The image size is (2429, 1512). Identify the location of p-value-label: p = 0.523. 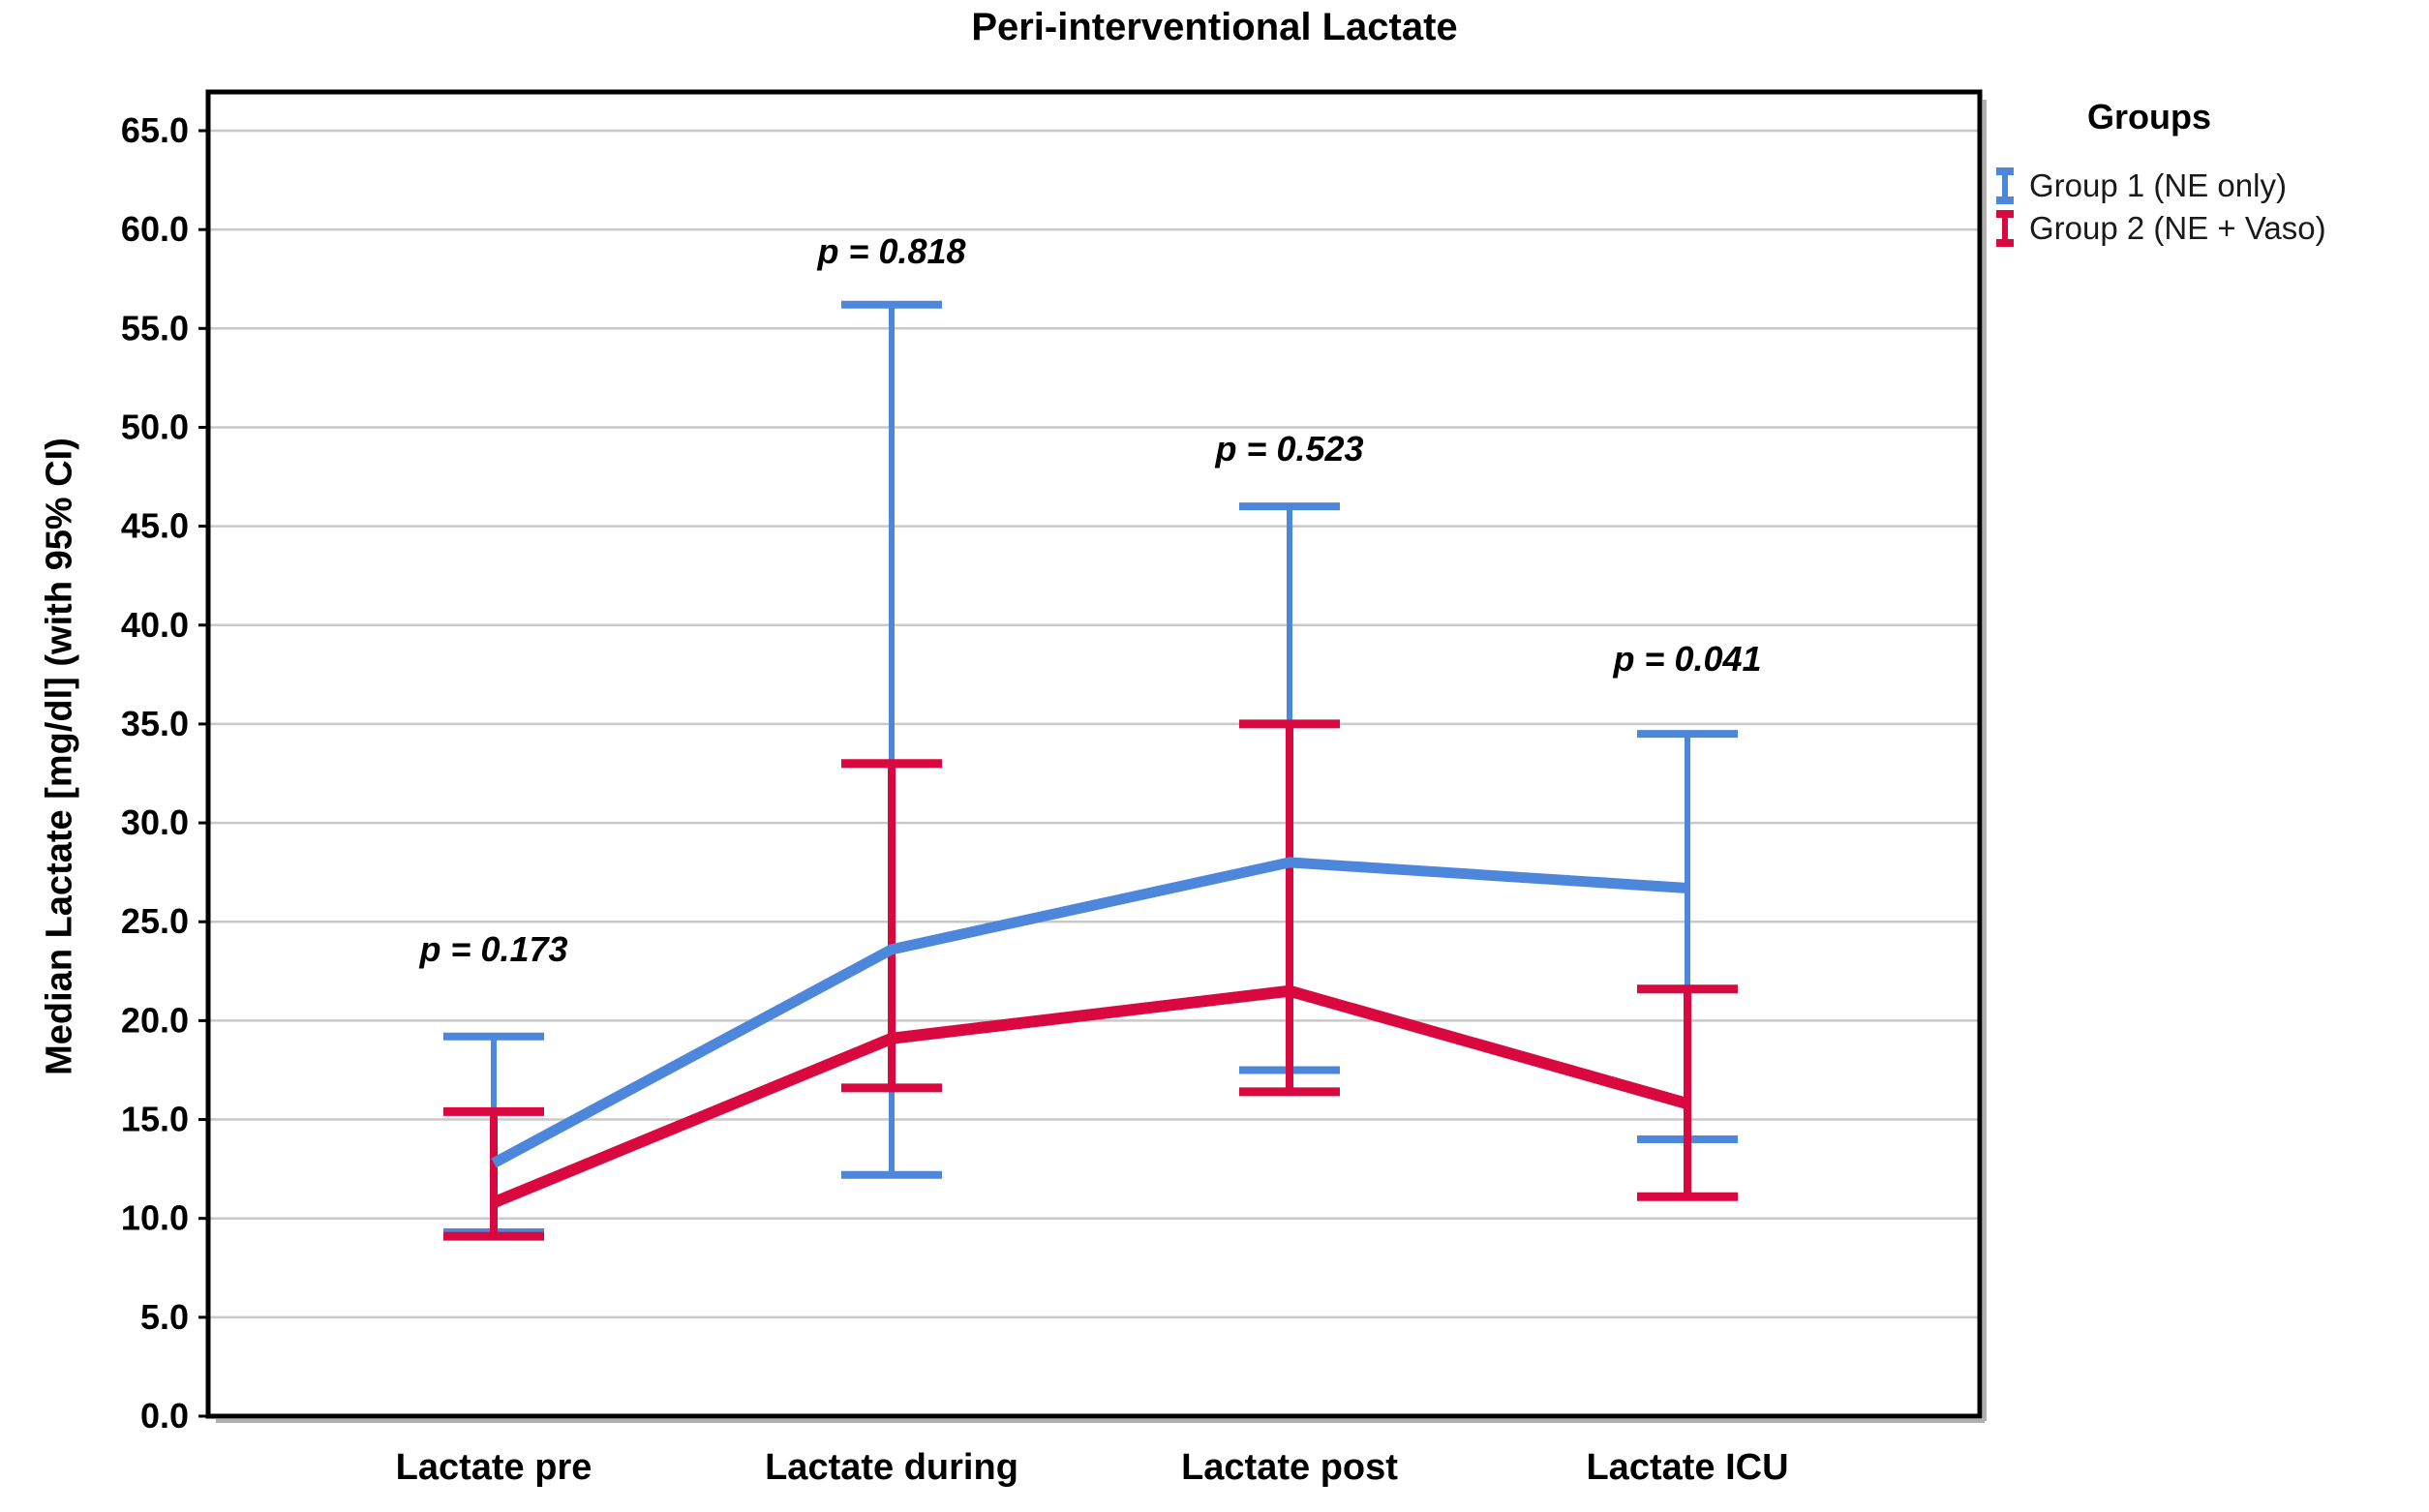
(1288, 449).